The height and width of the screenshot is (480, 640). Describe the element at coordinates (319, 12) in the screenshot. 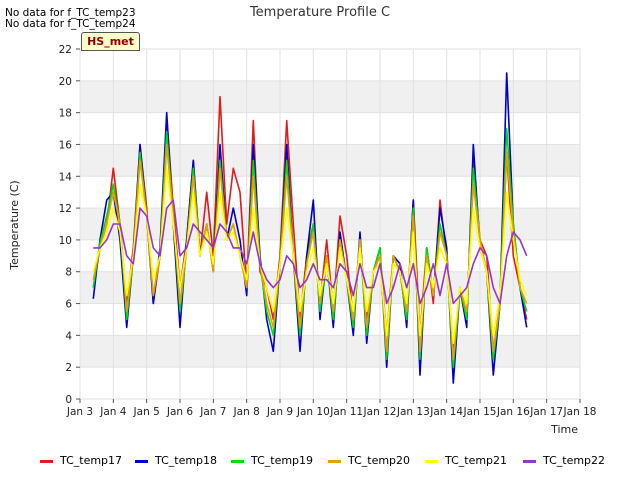

I see `chart-title: Temperature Profile C` at that location.